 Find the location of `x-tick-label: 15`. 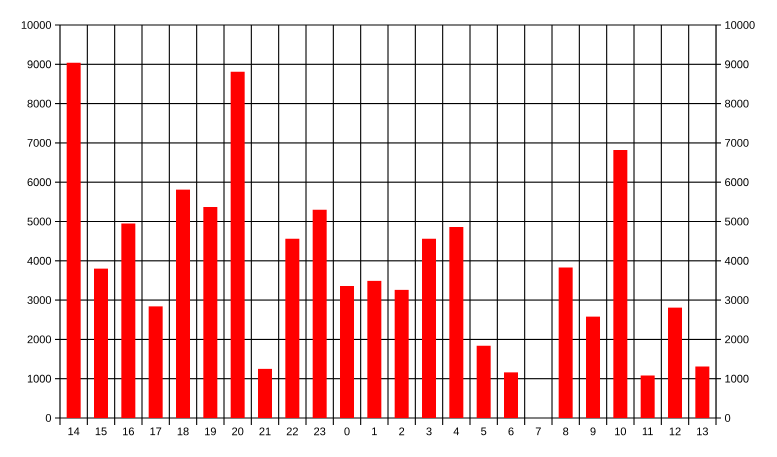

x-tick-label: 15 is located at coordinates (101, 432).